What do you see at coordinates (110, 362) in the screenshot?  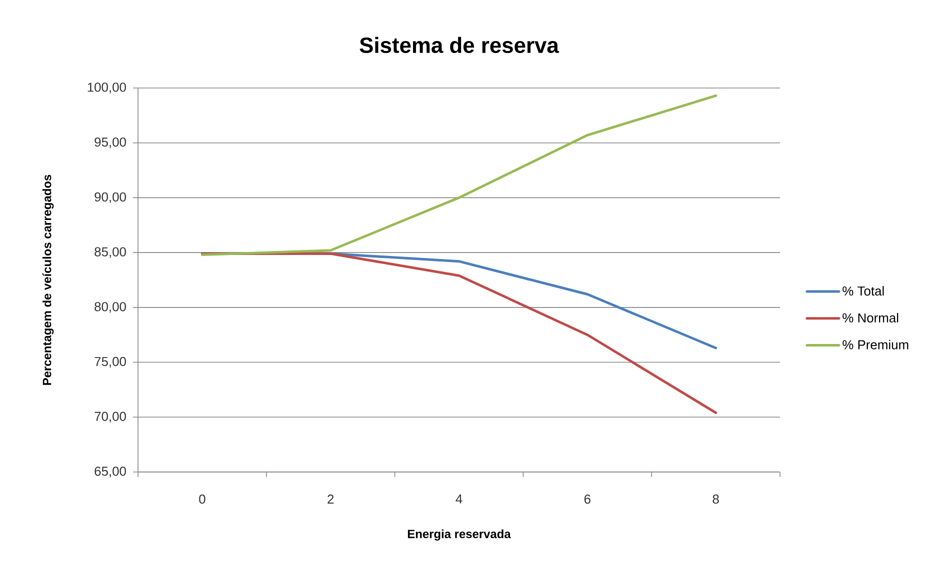 I see `y-tick-label: 75,00` at bounding box center [110, 362].